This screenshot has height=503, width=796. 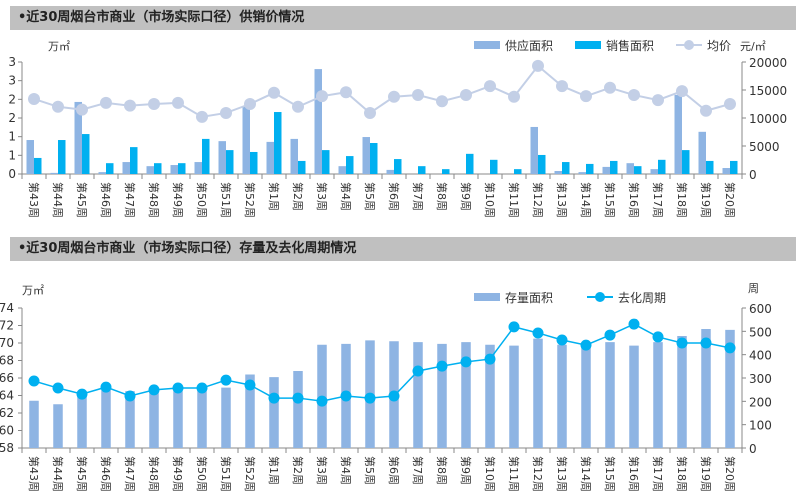 What do you see at coordinates (487, 45) in the screenshot?
I see `legend-swatch-供应面积` at bounding box center [487, 45].